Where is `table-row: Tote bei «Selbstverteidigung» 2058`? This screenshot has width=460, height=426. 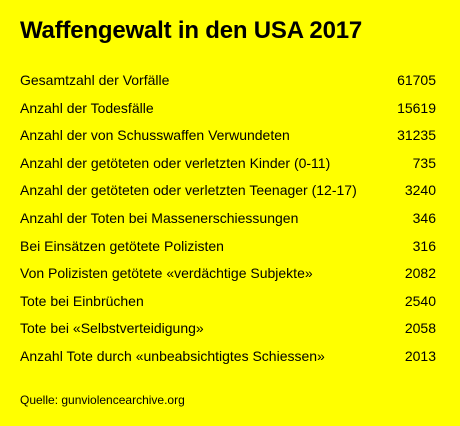 table-row: Tote bei «Selbstverteidigung» 2058 is located at coordinates (228, 329).